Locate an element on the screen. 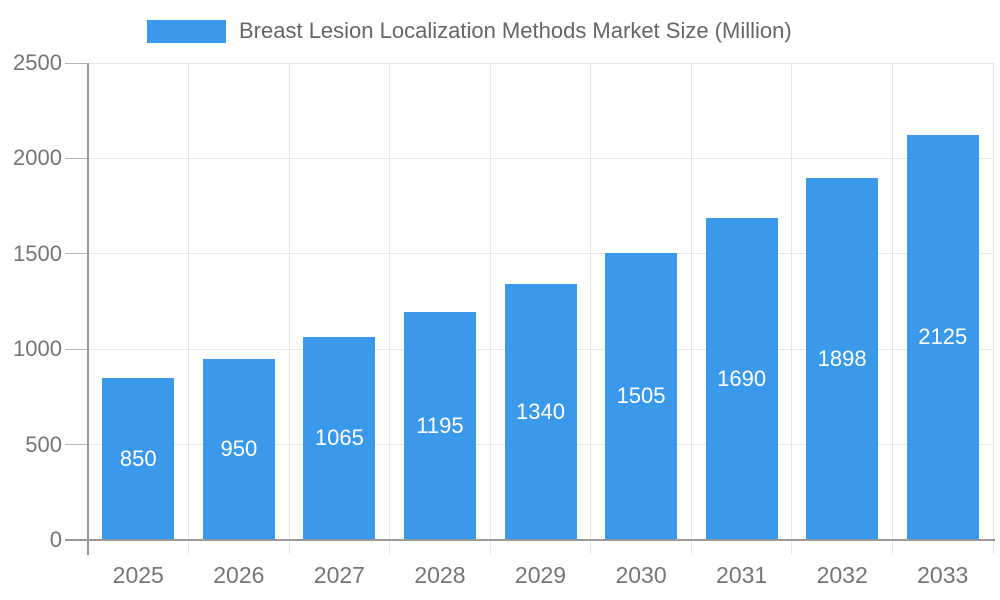 Image resolution: width=1000 pixels, height=600 pixels. bar: 1898 is located at coordinates (842, 358).